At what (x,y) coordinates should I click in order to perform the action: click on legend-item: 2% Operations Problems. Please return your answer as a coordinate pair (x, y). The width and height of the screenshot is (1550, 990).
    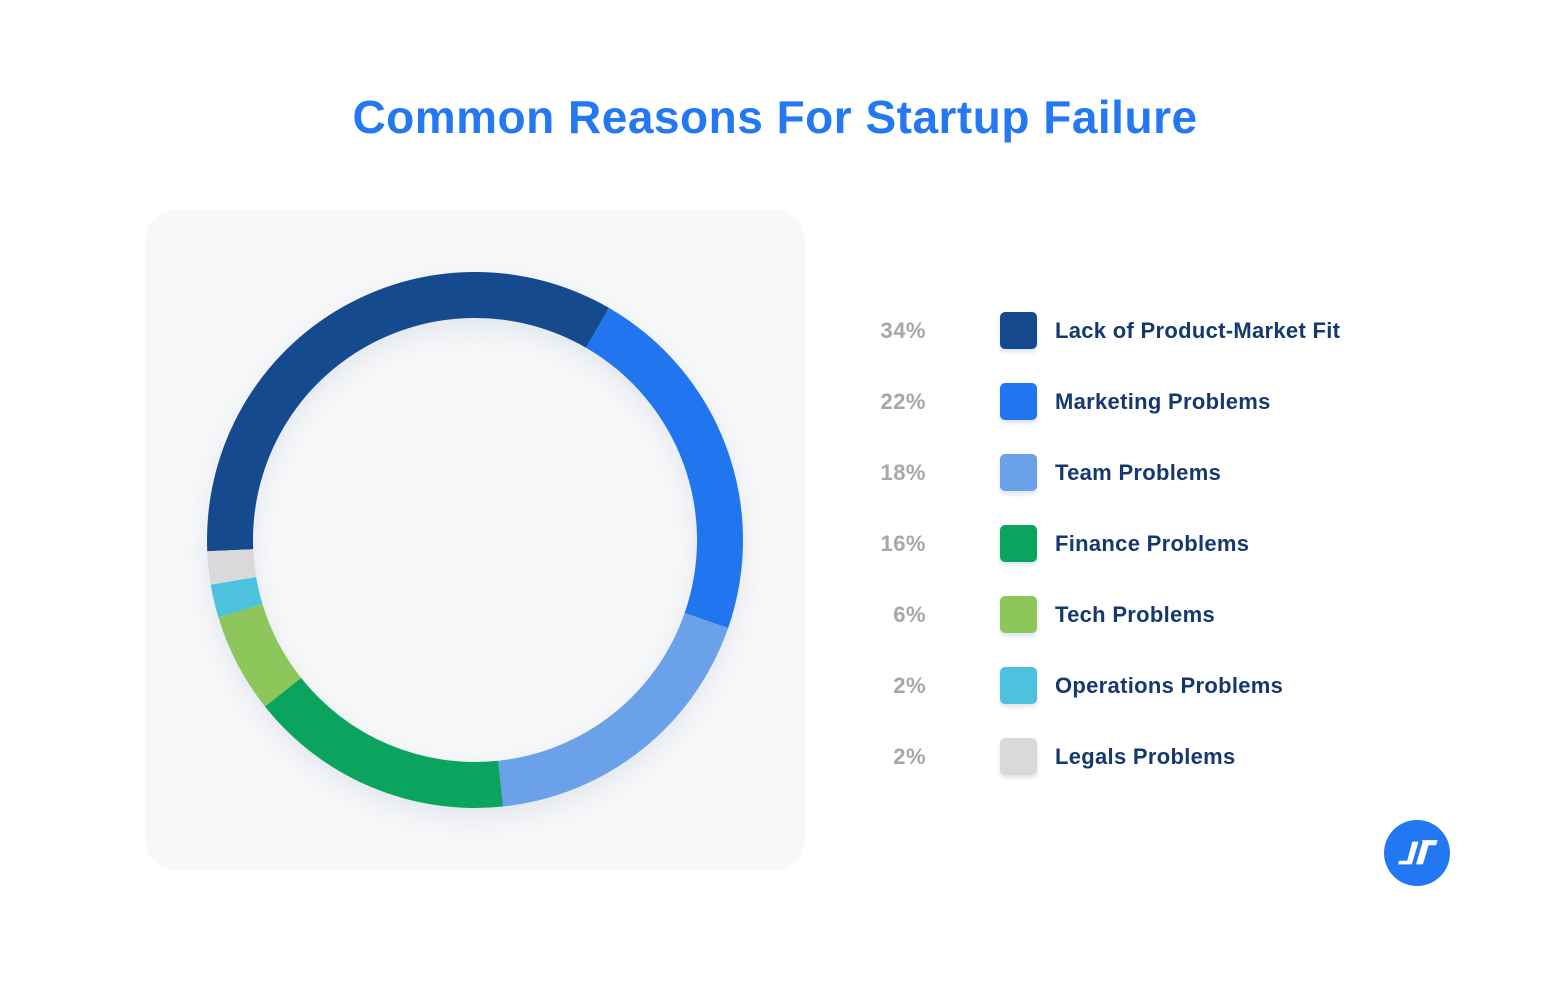
    Looking at the image, I should click on (1104, 685).